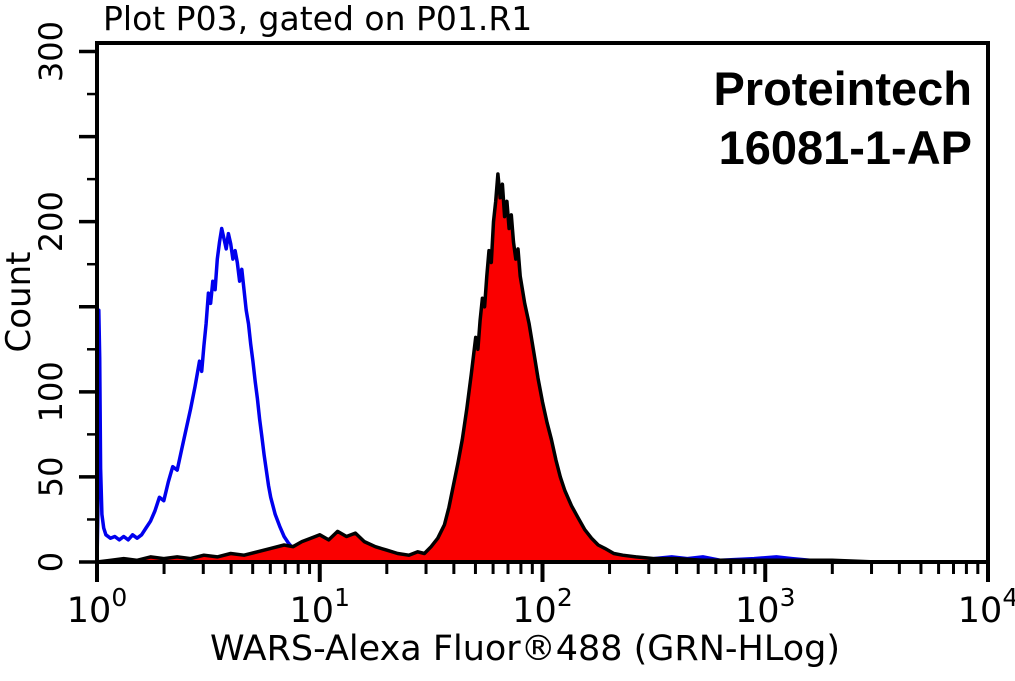 This screenshot has width=1015, height=681. I want to click on watermark-brand: Proteintech, so click(842, 88).